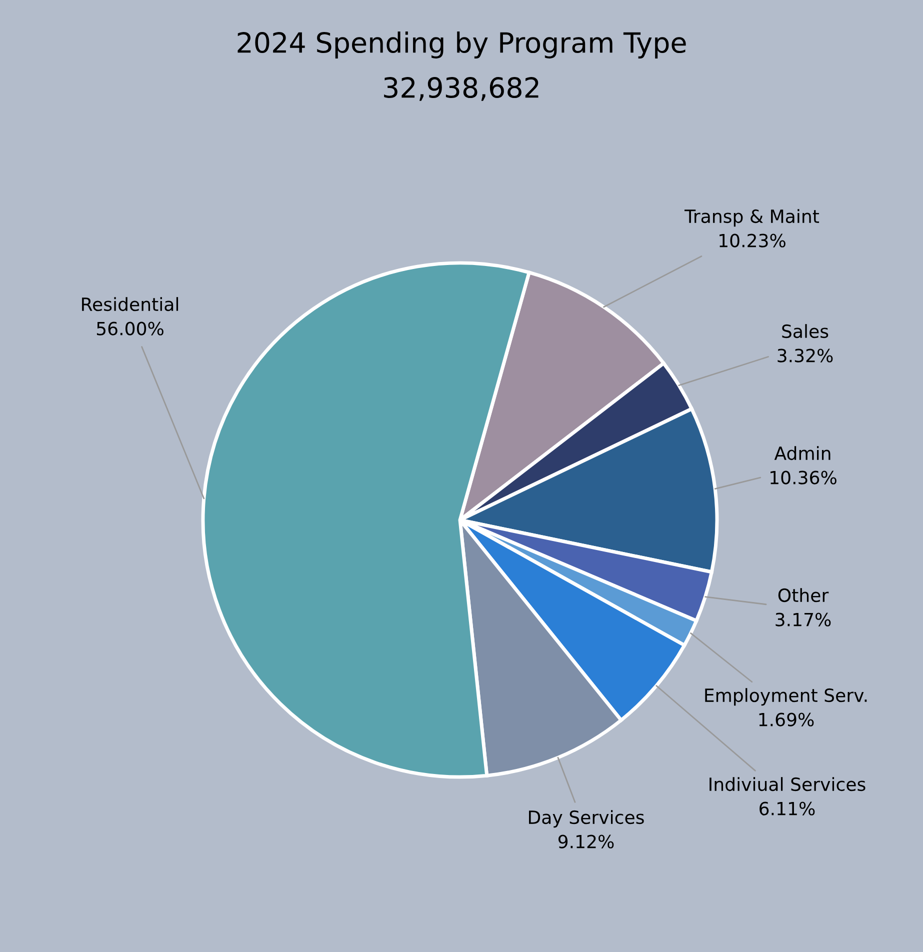 This screenshot has width=923, height=952. Describe the element at coordinates (786, 719) in the screenshot. I see `data-label: 1.69%` at that location.